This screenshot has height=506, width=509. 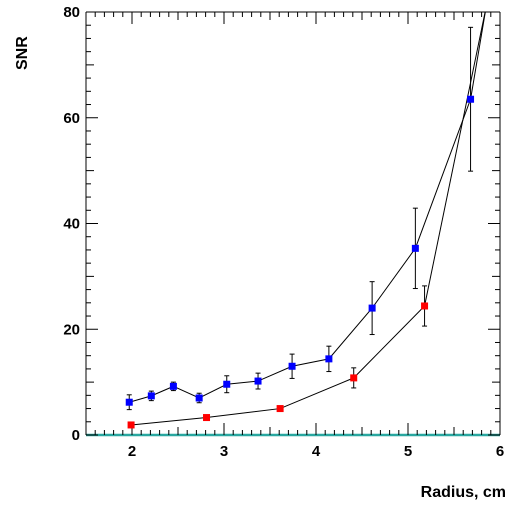 I want to click on x-tick-label: 4, so click(x=316, y=451).